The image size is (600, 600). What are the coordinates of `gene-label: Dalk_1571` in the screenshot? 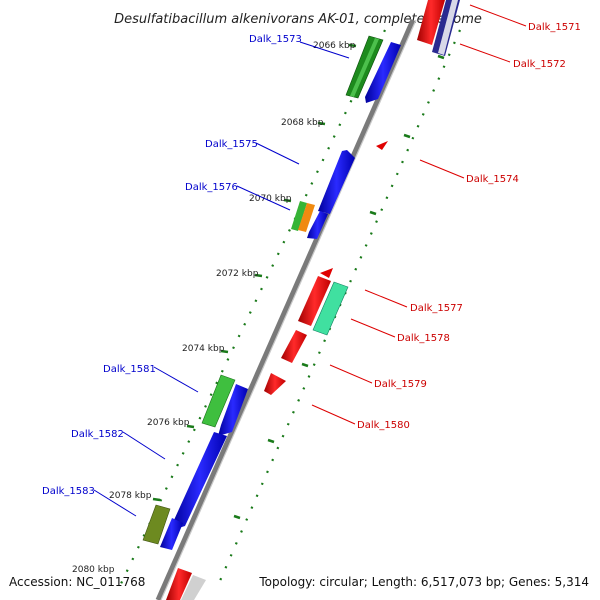 It's located at (554, 27).